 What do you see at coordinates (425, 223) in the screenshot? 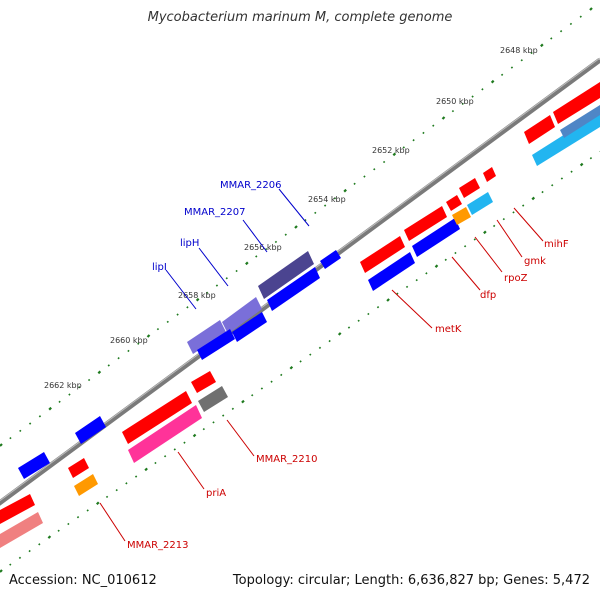
I see `gene-red-dfp-upper` at bounding box center [425, 223].